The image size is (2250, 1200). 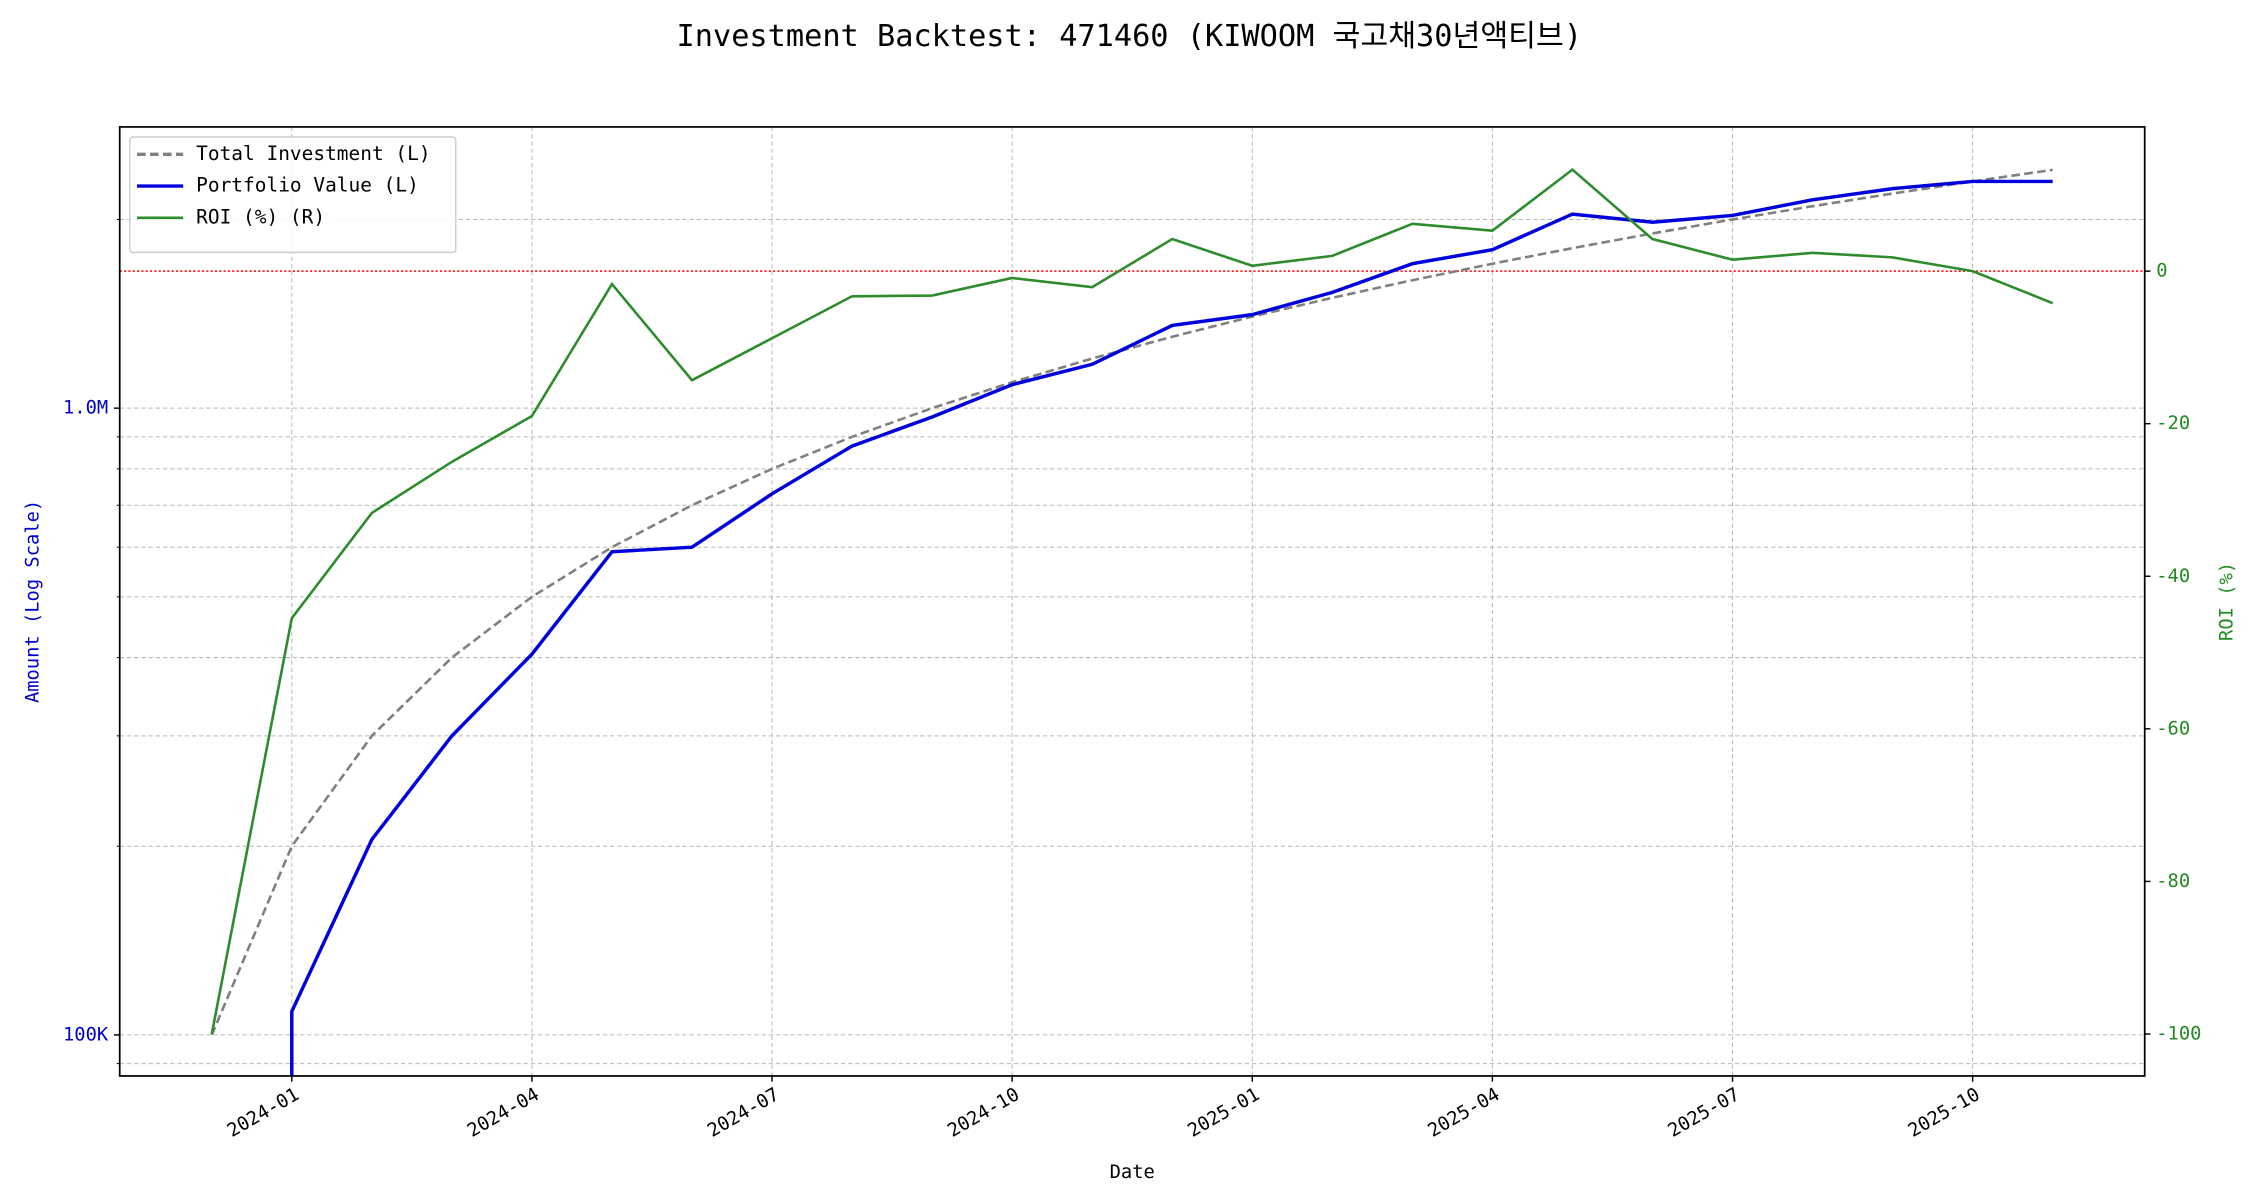 What do you see at coordinates (2173, 423) in the screenshot?
I see `y2-tick-label: -20` at bounding box center [2173, 423].